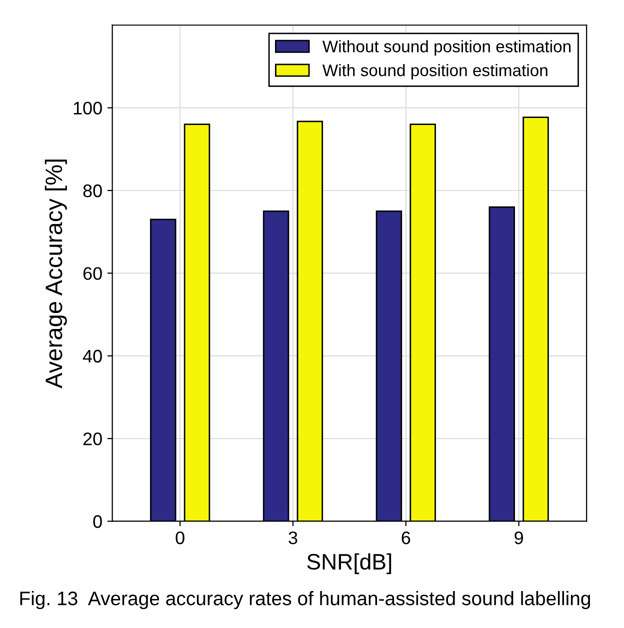  What do you see at coordinates (92, 439) in the screenshot?
I see `y-tick-label: 20` at bounding box center [92, 439].